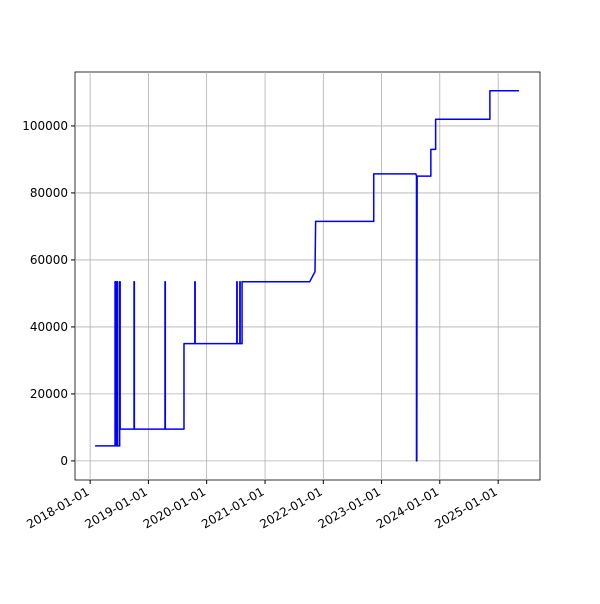 This screenshot has height=604, width=600. What do you see at coordinates (407, 507) in the screenshot?
I see `x-tick-label: 2024-01-01` at bounding box center [407, 507].